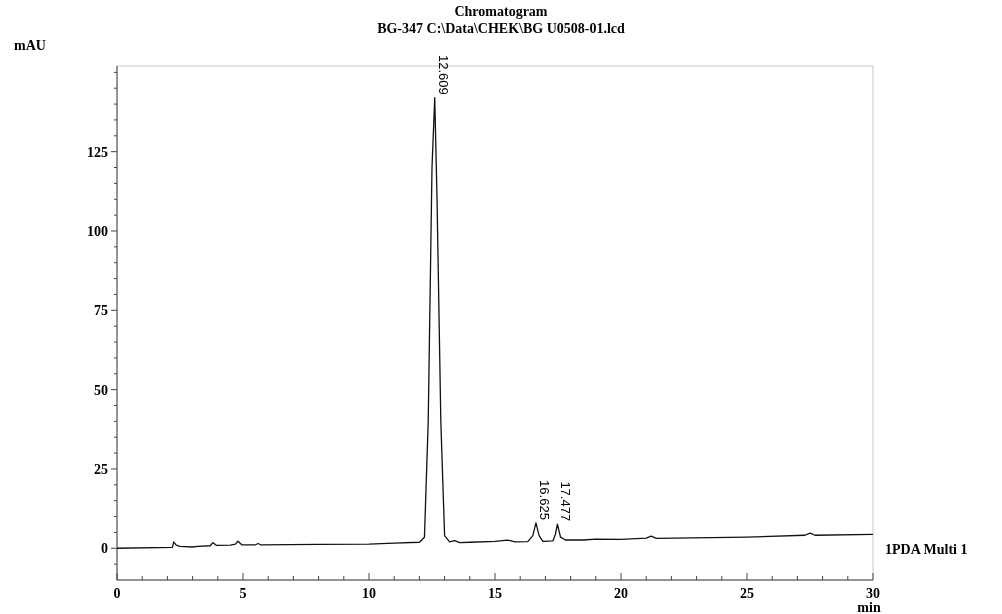 This screenshot has height=614, width=1002. Describe the element at coordinates (544, 500) in the screenshot. I see `annotation: 16.625` at that location.